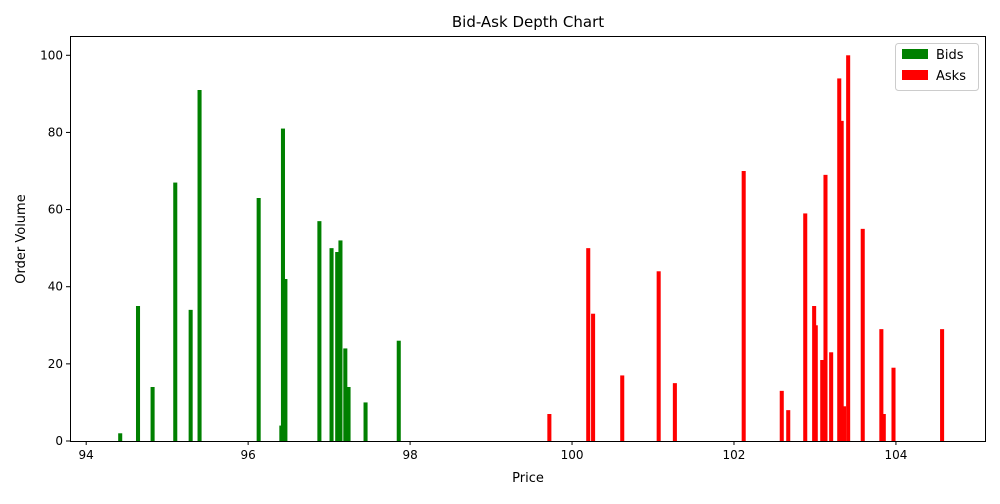 Image resolution: width=1000 pixels, height=504 pixels. I want to click on legend-label-asks: Asks, so click(951, 76).